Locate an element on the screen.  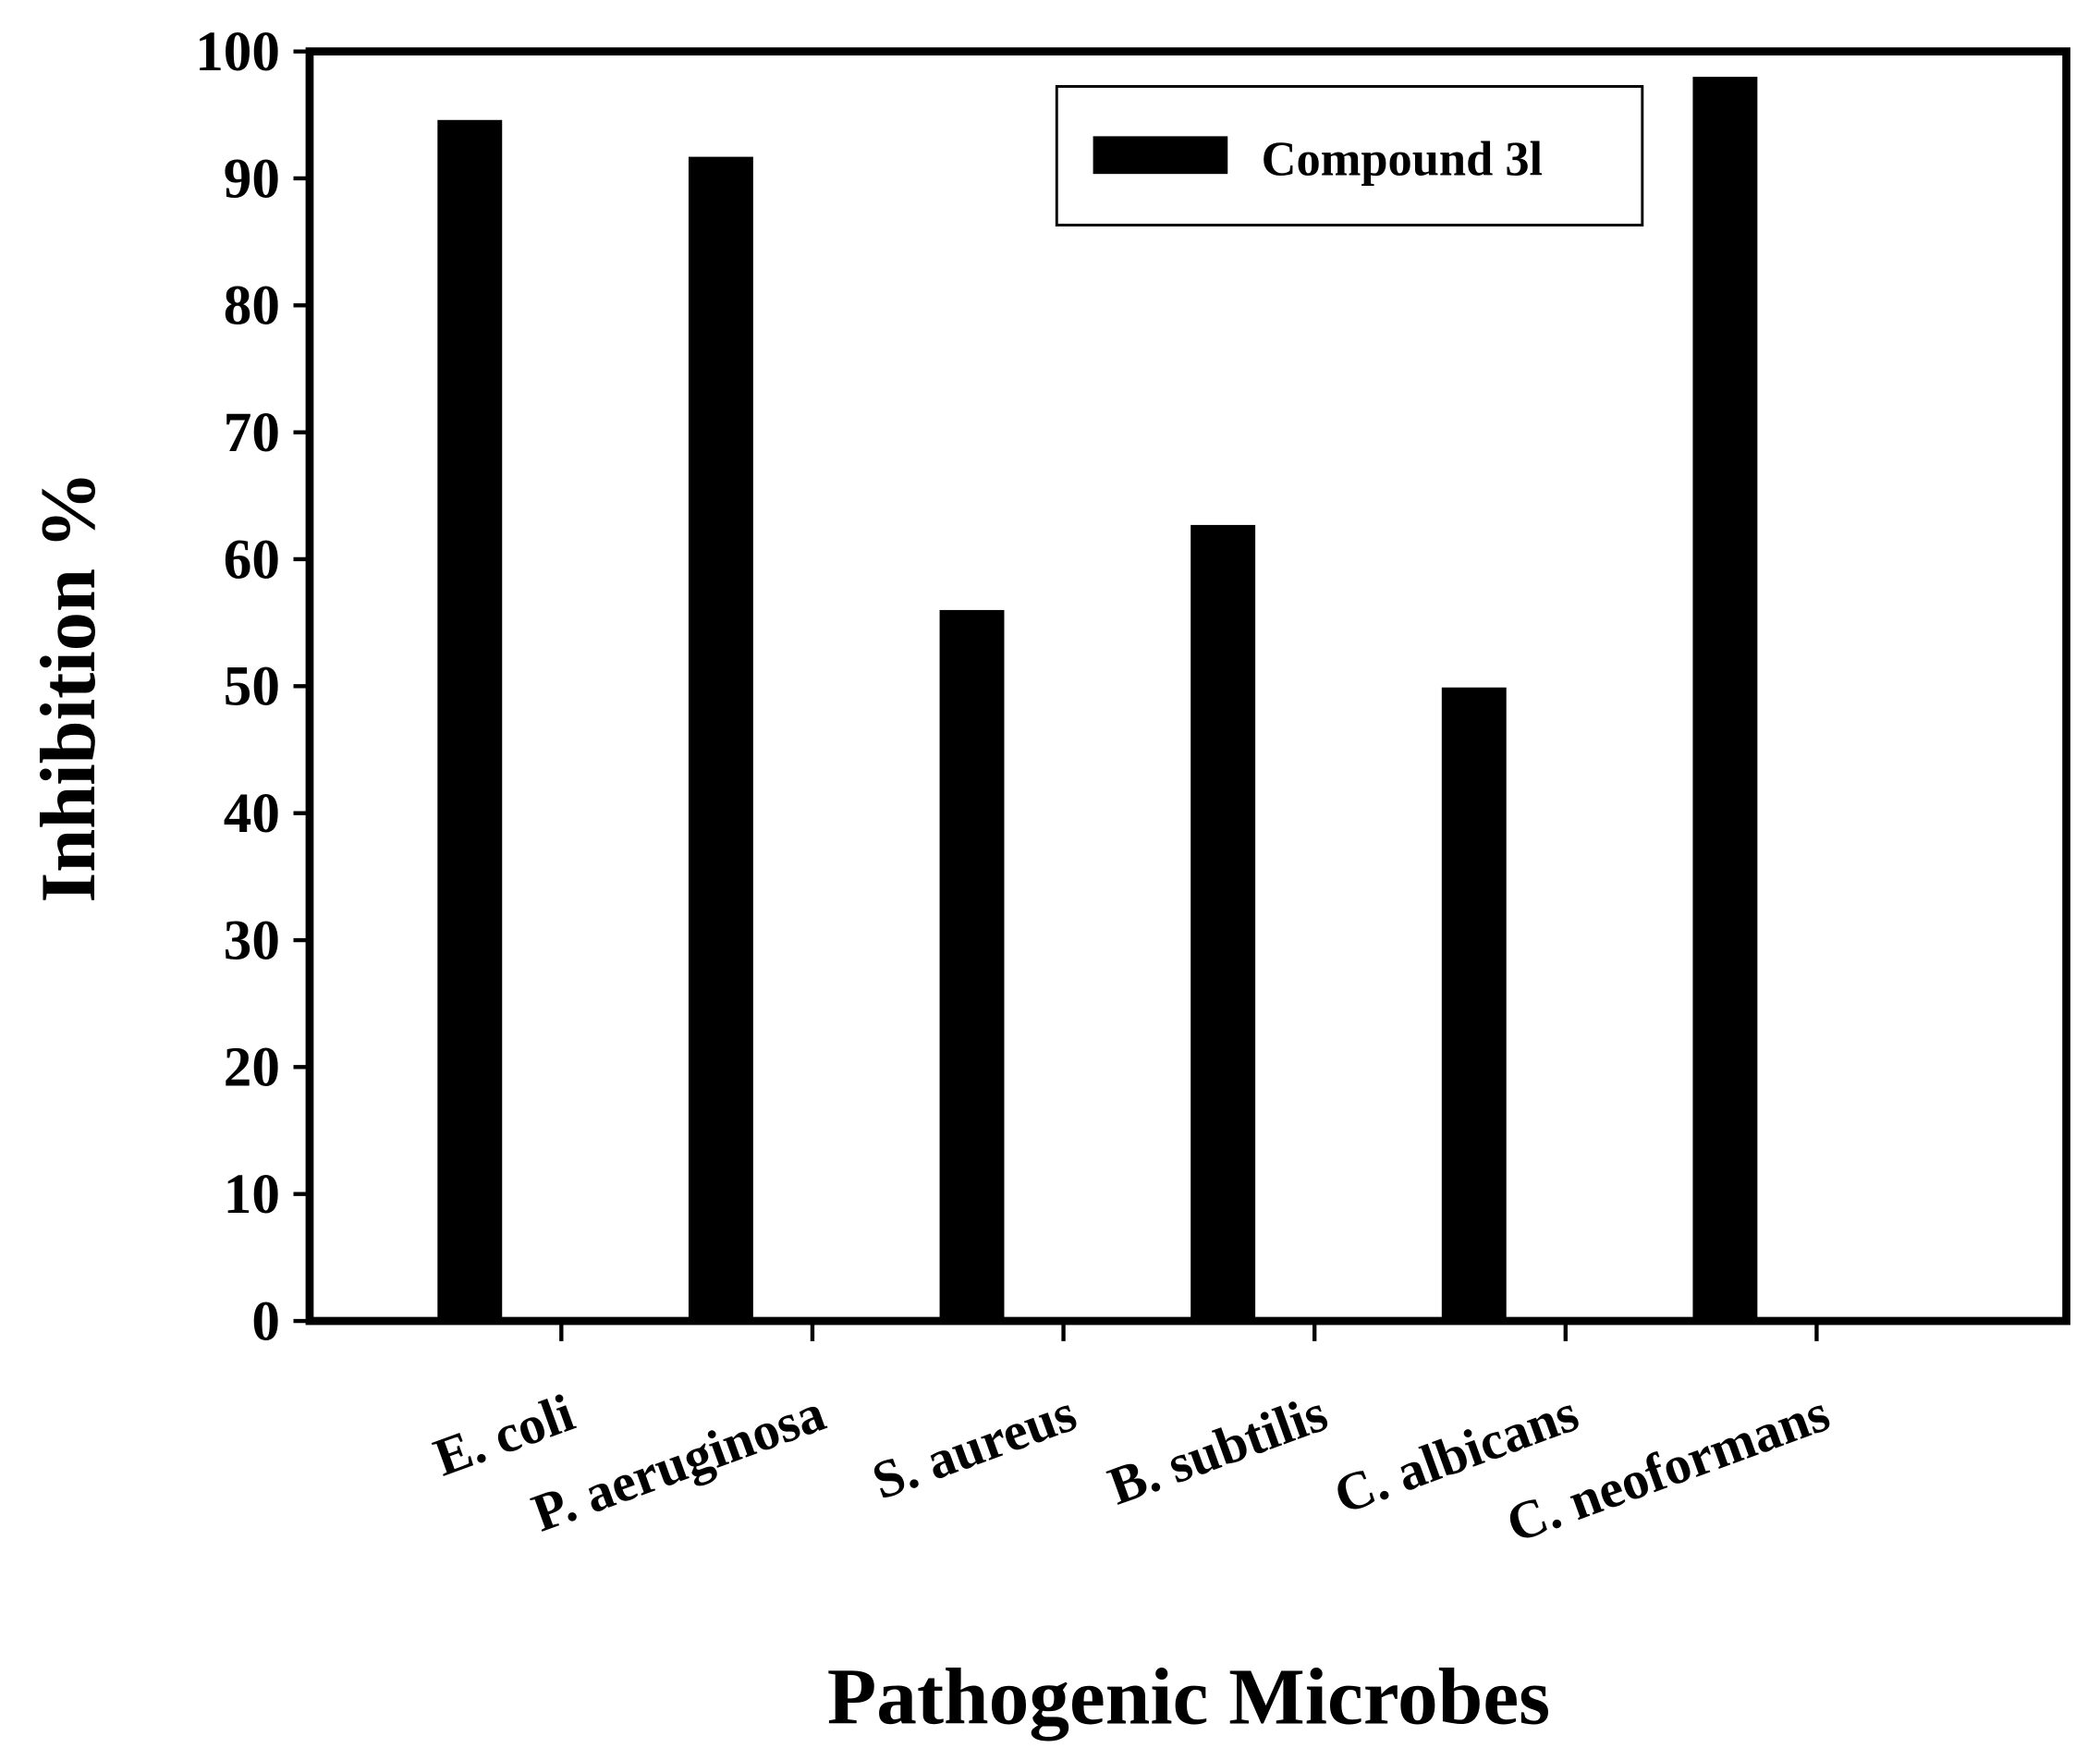
legend: Compound 3l is located at coordinates (1350, 155).